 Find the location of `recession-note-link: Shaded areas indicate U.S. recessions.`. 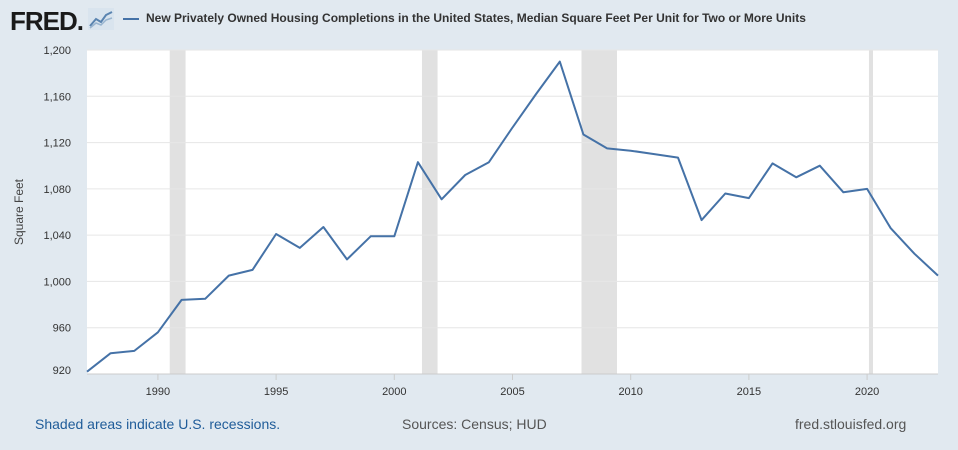

recession-note-link: Shaded areas indicate U.S. recessions. is located at coordinates (158, 424).